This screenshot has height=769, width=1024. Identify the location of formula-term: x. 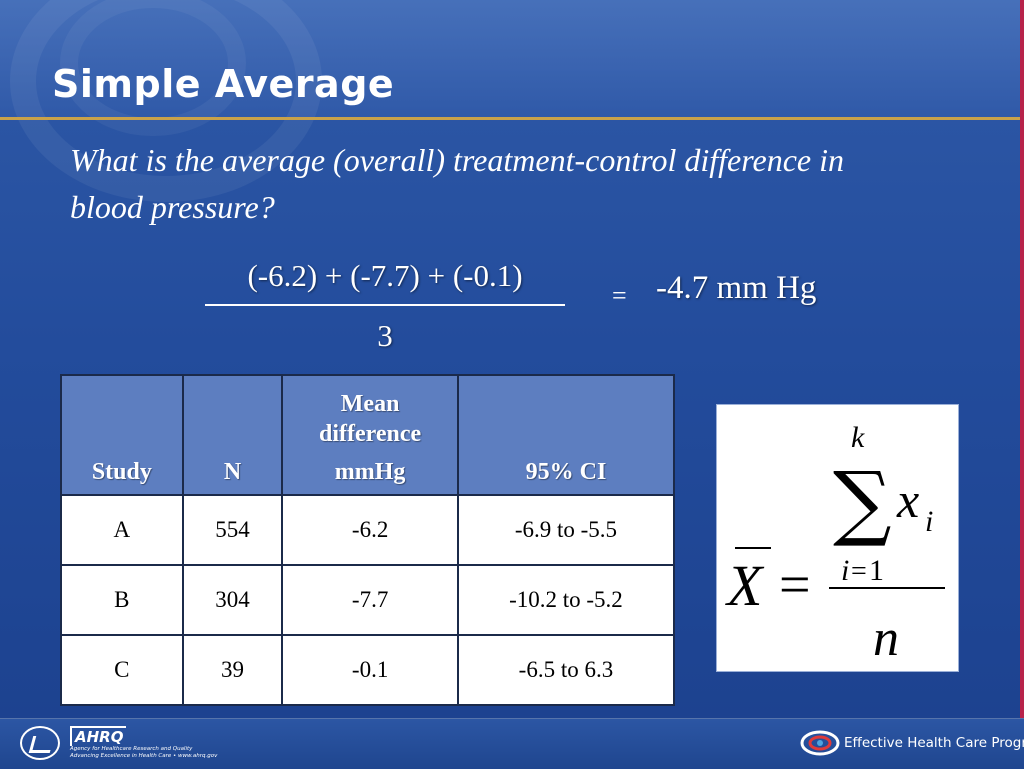
(907, 500).